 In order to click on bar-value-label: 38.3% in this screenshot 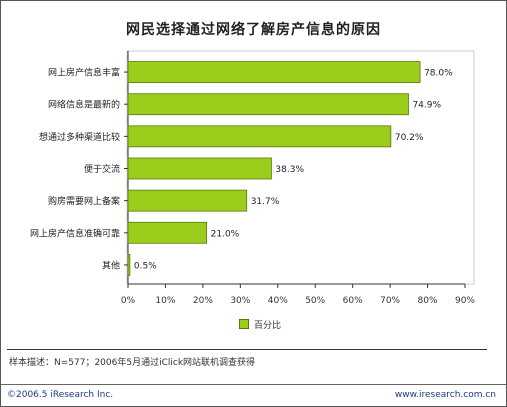, I will do `click(289, 170)`.